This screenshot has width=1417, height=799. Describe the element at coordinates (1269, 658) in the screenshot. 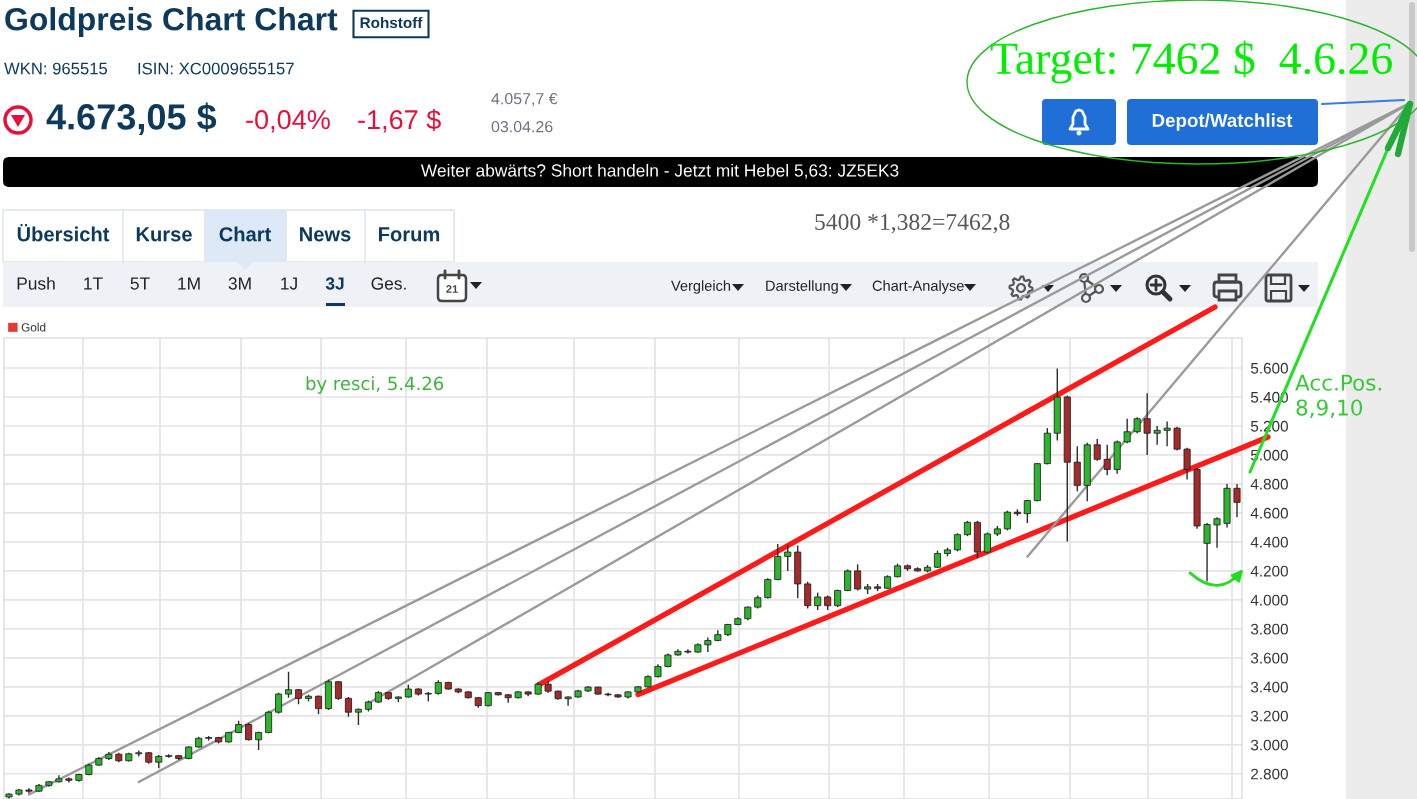

I see `y-tick-label: 3.600` at that location.